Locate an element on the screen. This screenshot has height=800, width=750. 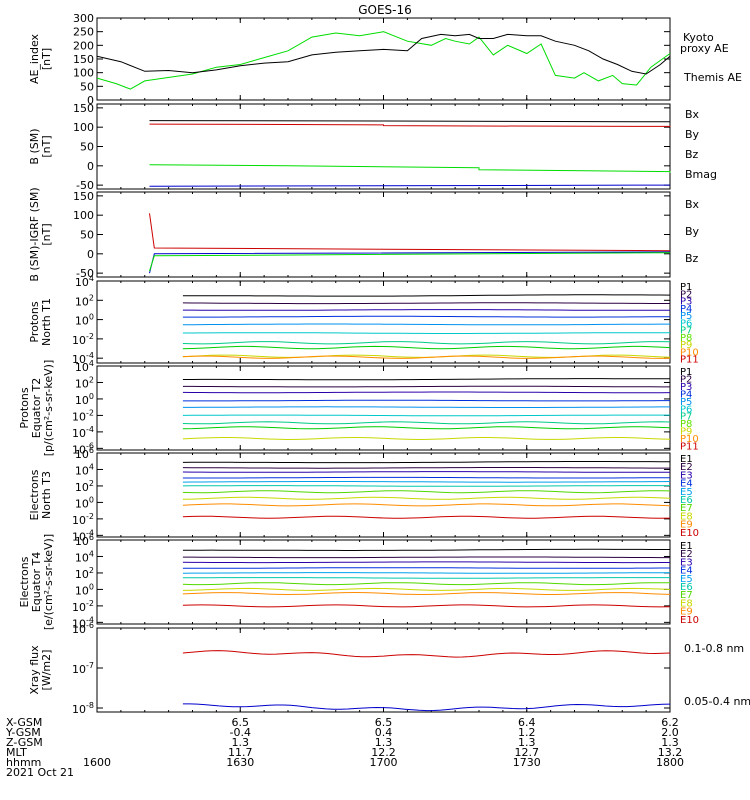
y-axis-label-panel-1-line-0: AE_index is located at coordinates (34, 58).